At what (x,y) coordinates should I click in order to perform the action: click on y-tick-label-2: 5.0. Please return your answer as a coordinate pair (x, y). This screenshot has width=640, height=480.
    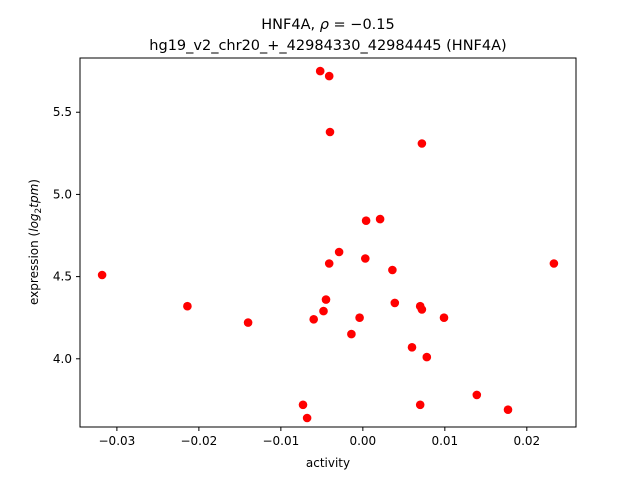
    Looking at the image, I should click on (62, 194).